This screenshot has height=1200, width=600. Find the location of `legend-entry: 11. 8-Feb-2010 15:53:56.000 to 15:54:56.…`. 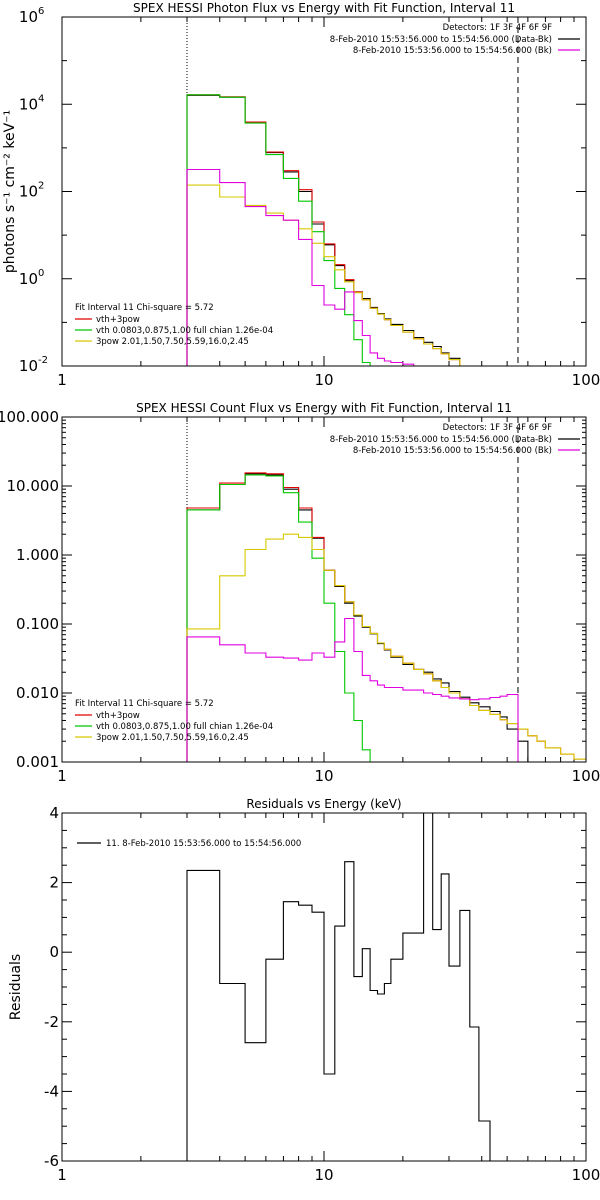

legend-entry: 11. 8-Feb-2010 15:53:56.000 to 15:54:56.… is located at coordinates (203, 844).